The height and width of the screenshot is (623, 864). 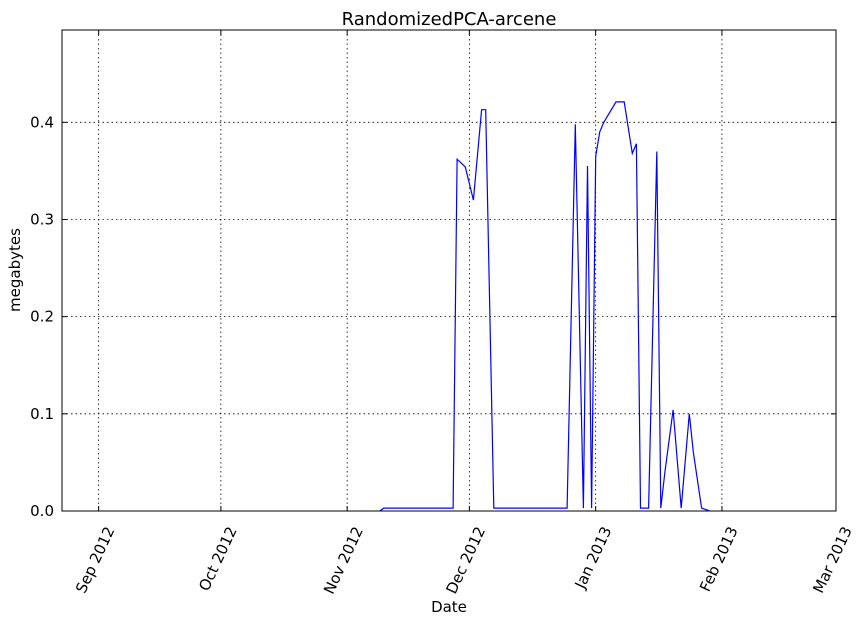 I want to click on x-tick-label: Nov 2012, so click(x=343, y=560).